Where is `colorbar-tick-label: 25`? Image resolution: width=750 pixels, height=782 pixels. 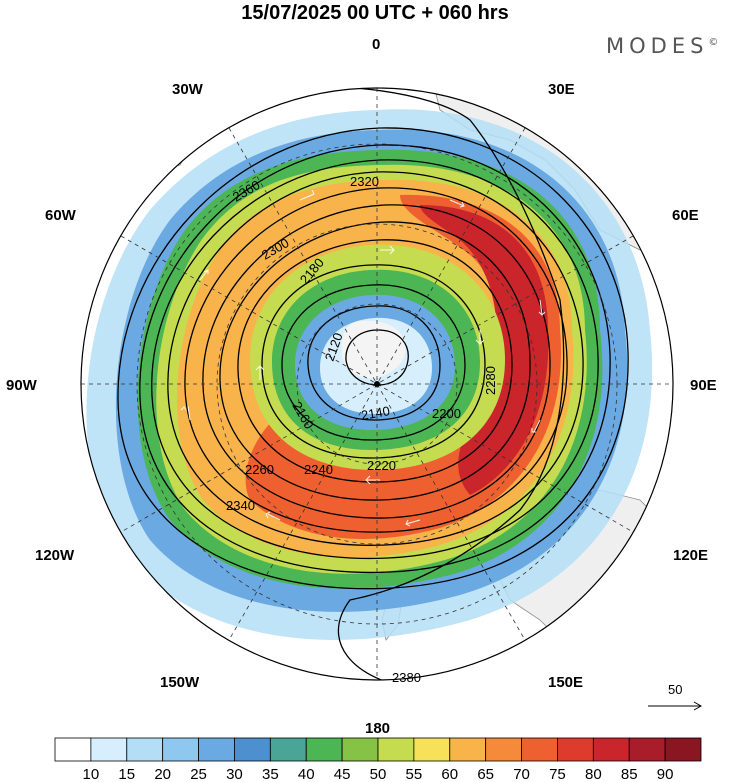
colorbar-tick-label: 25 is located at coordinates (198, 774).